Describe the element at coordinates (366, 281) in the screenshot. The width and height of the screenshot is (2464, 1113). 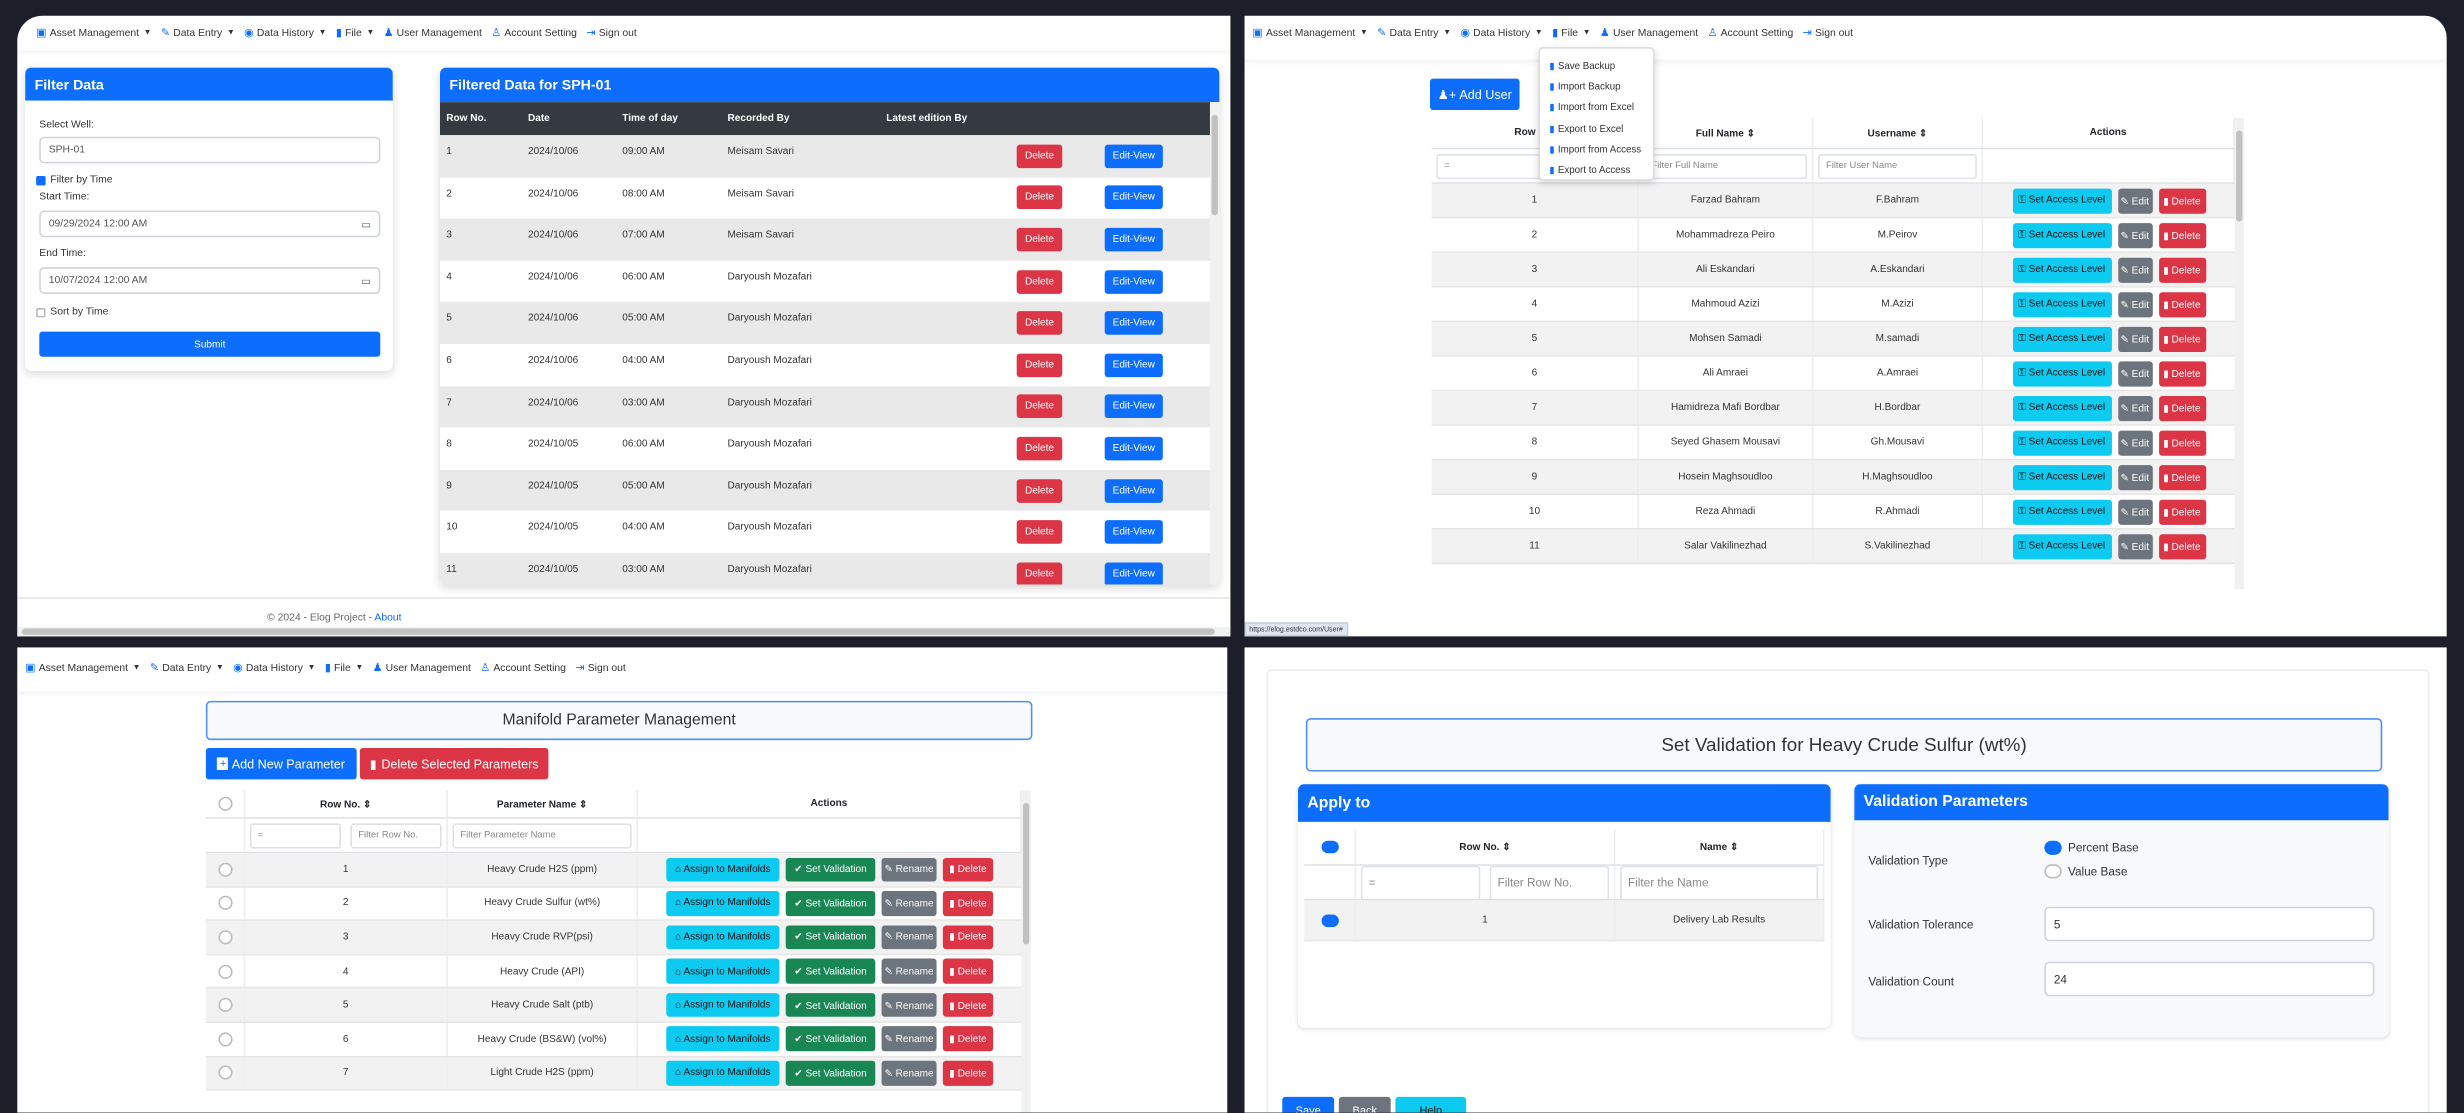
I see `calendar-icon: ▭` at that location.